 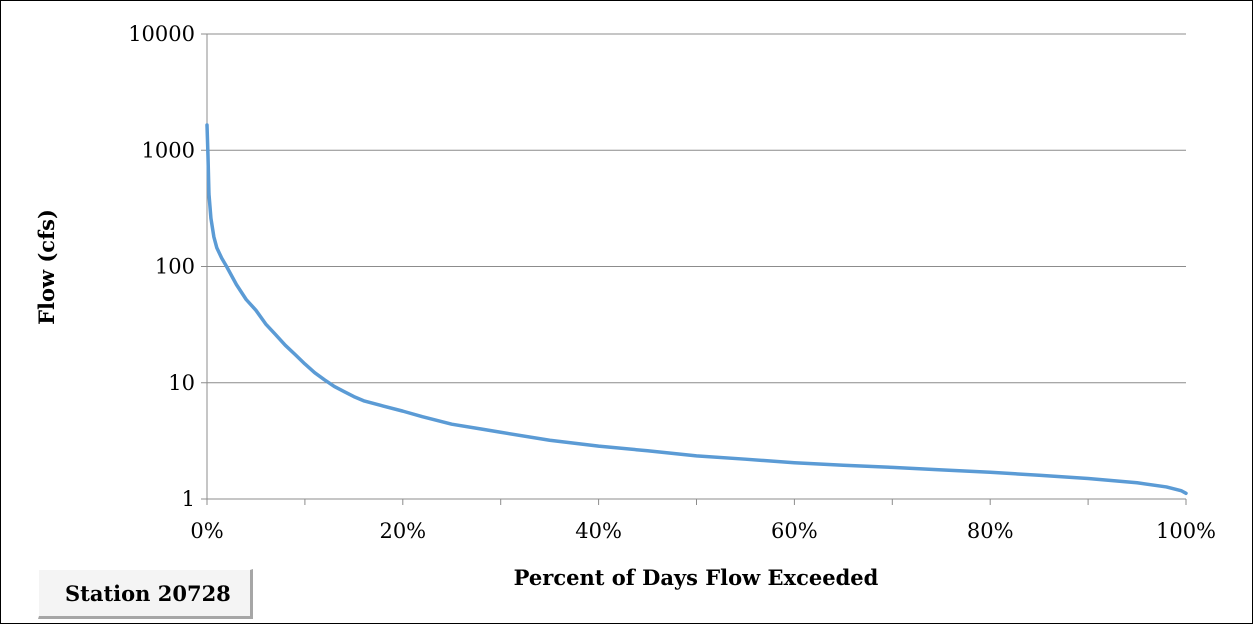 I want to click on y-tick-label: 10, so click(x=181, y=383).